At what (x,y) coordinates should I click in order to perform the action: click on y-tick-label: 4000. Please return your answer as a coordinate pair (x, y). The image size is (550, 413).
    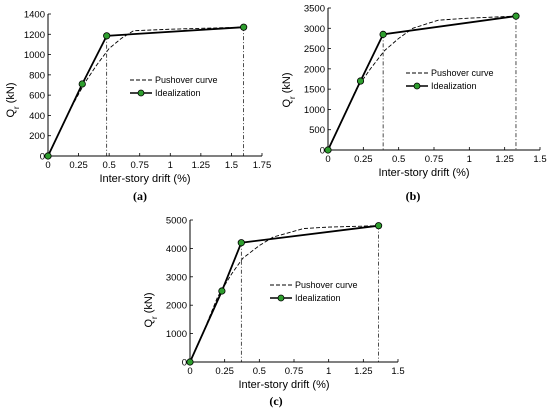
    Looking at the image, I should click on (176, 249).